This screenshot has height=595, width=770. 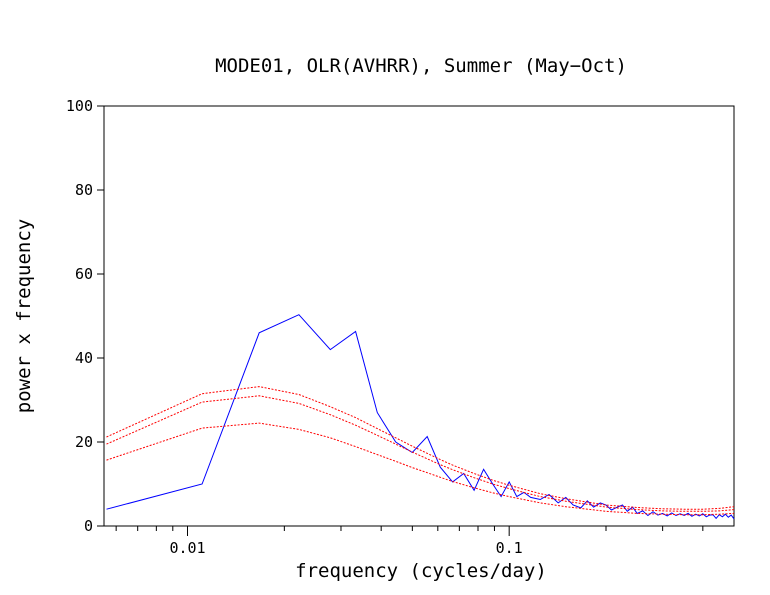 What do you see at coordinates (84, 274) in the screenshot?
I see `y-tick-label: 60` at bounding box center [84, 274].